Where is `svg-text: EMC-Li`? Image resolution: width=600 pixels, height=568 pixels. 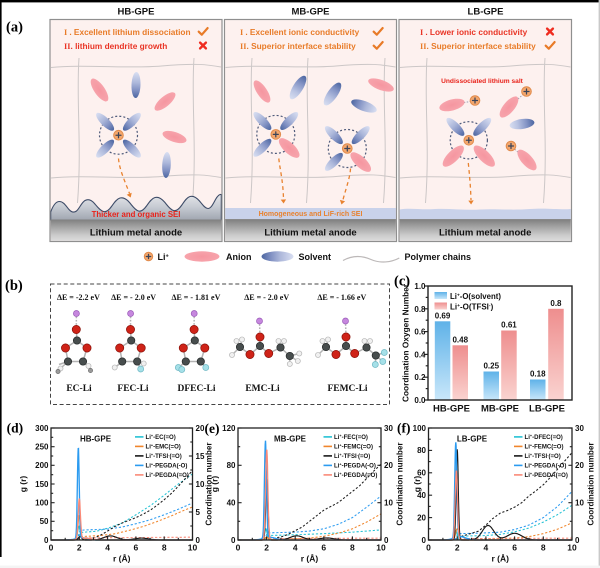
svg-text: EMC-Li is located at coordinates (262, 389).